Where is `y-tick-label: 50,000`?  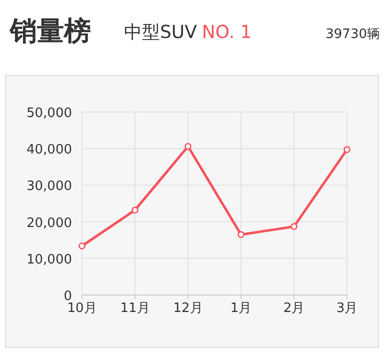
y-tick-label: 50,000 is located at coordinates (49, 113).